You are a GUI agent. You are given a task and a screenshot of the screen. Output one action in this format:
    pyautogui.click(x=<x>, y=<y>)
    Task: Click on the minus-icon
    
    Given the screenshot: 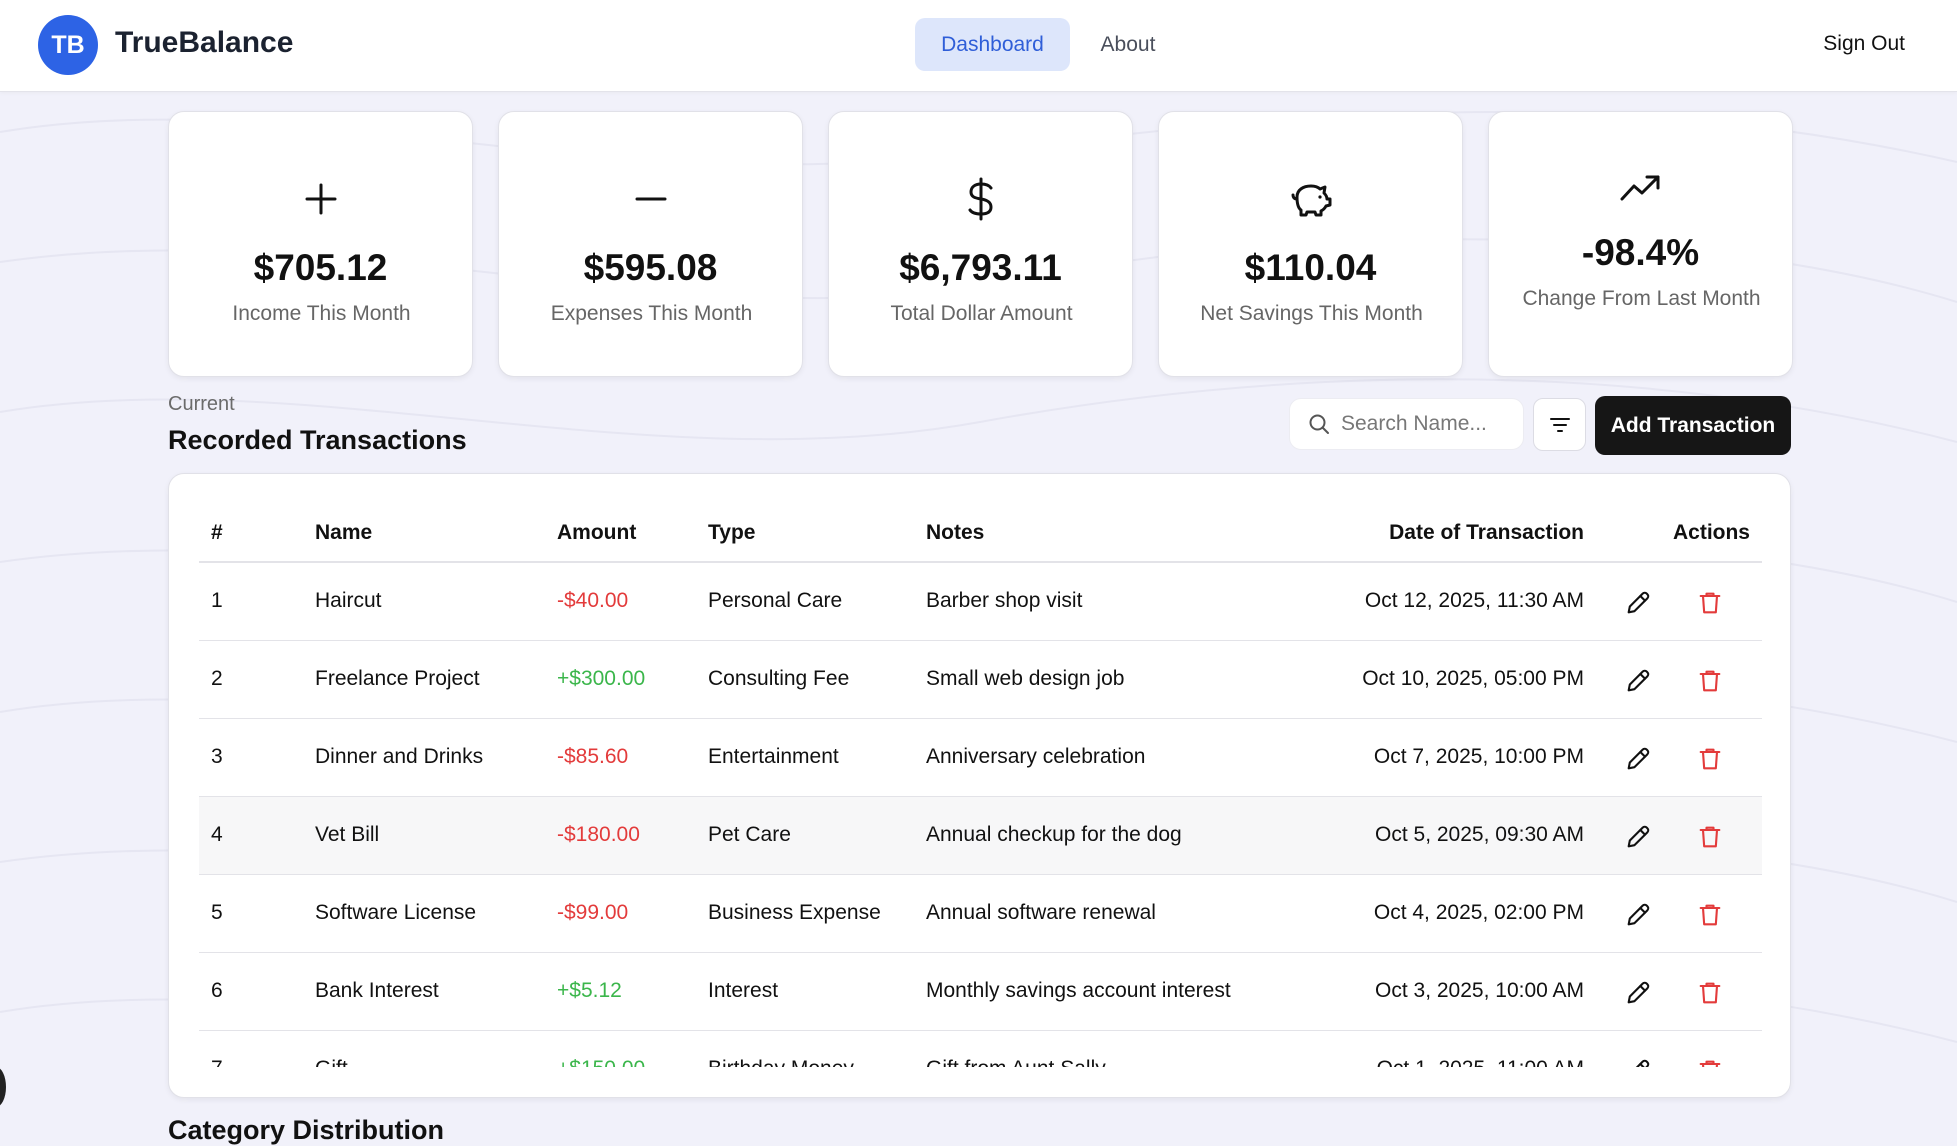 What is the action you would take?
    pyautogui.click(x=650, y=199)
    